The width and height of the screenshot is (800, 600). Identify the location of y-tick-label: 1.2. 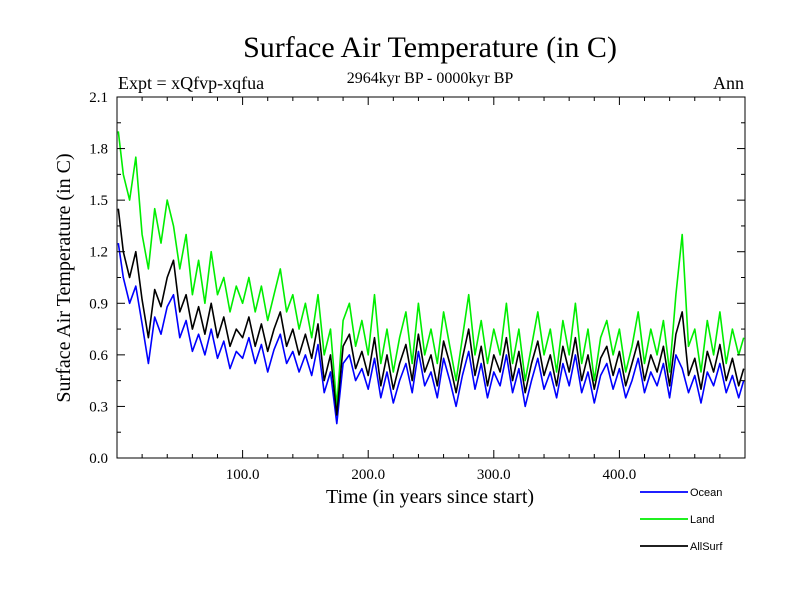
(98, 253).